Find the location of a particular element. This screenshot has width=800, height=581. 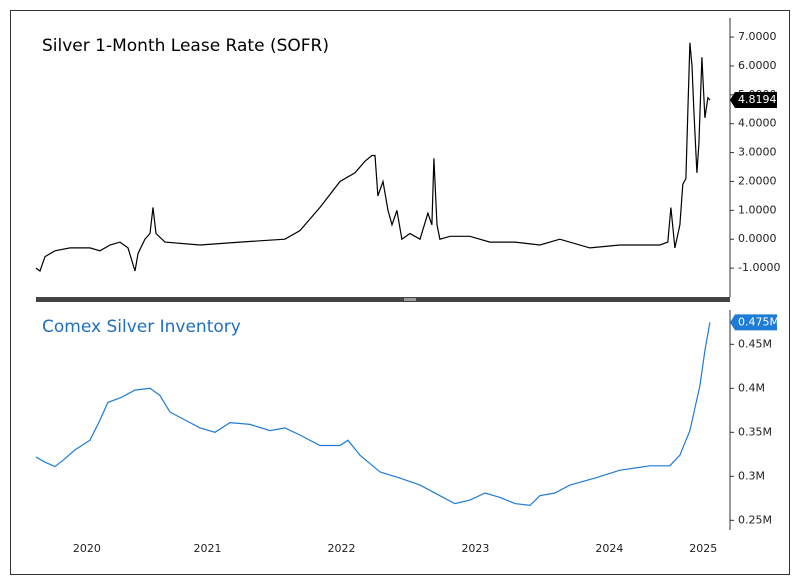

divider-handle is located at coordinates (410, 299).